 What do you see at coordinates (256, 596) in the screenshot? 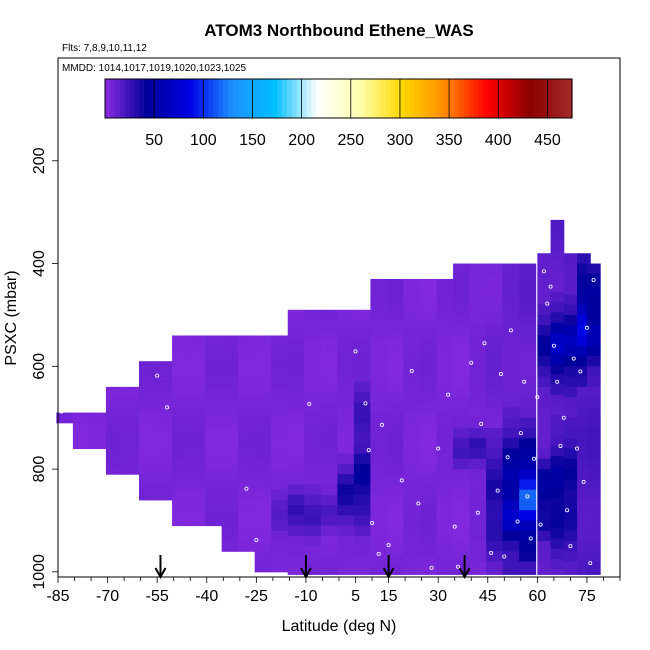
I see `x-tick-label: -25` at bounding box center [256, 596].